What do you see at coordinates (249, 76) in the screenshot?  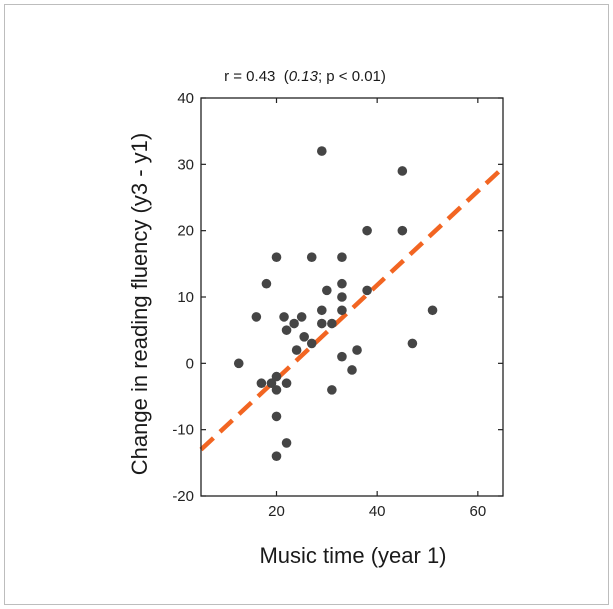 I see `title-r: r = 0.43` at bounding box center [249, 76].